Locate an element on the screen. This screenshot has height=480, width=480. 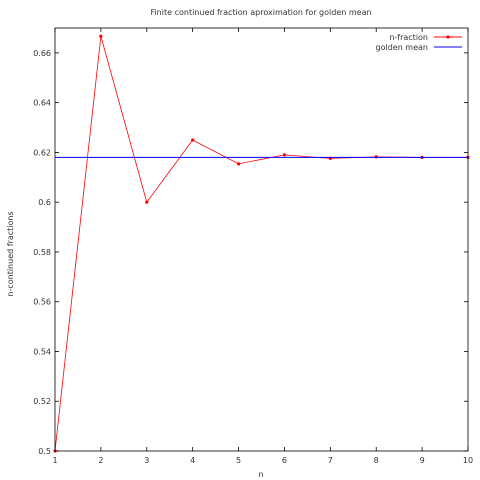
legend-label: golden mean is located at coordinates (402, 47).